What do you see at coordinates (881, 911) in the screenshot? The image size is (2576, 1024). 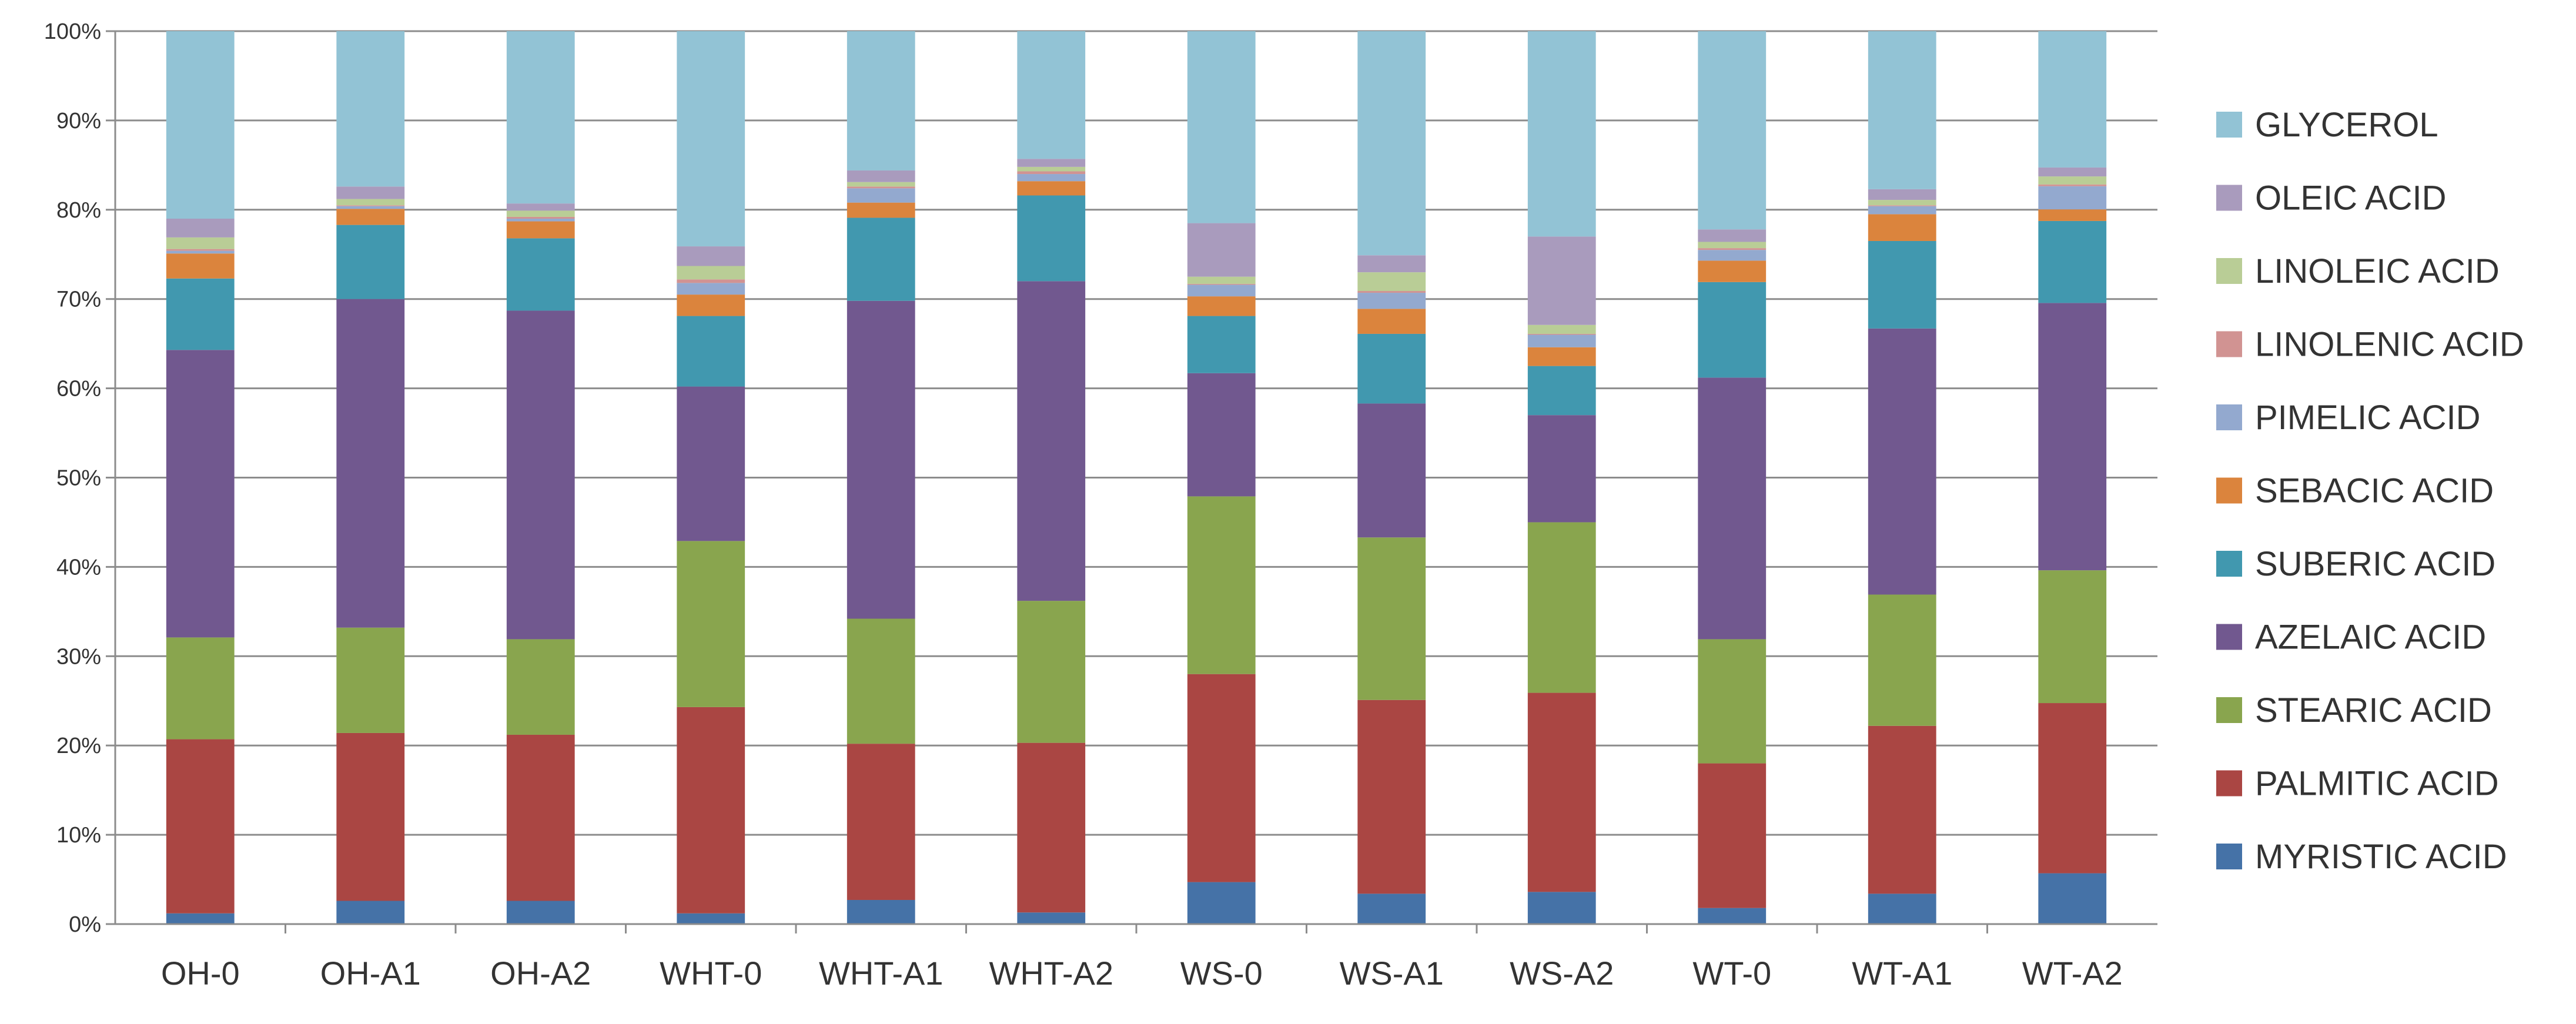 I see `bar-segment-myristic-acid-wht-a1` at bounding box center [881, 911].